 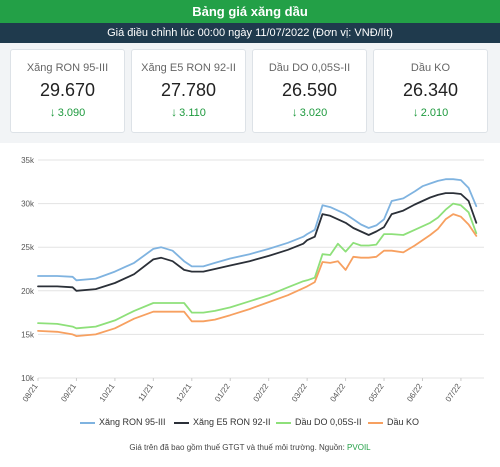 I want to click on x-tick-label: 11/21, so click(x=145, y=393).